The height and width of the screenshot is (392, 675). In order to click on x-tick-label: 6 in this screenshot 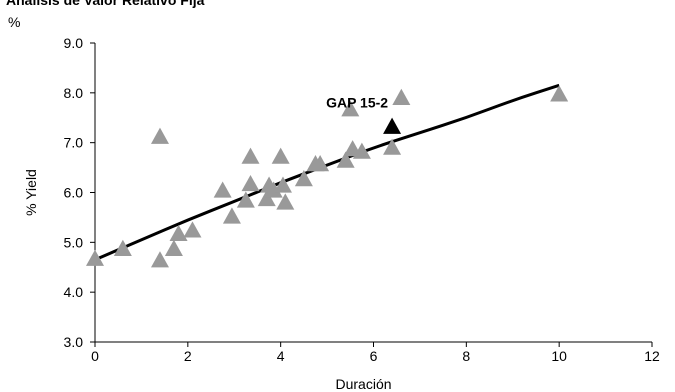, I will do `click(374, 356)`.